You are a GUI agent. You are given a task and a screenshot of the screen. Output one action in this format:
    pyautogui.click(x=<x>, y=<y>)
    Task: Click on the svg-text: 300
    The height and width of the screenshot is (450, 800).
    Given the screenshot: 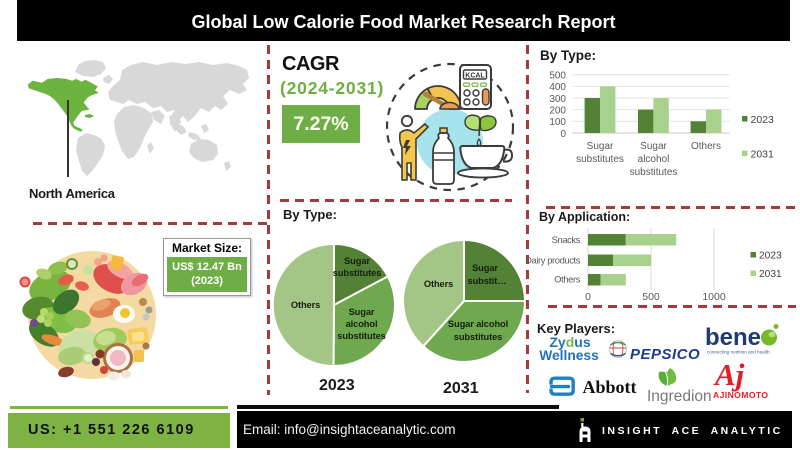 What is the action you would take?
    pyautogui.click(x=557, y=99)
    